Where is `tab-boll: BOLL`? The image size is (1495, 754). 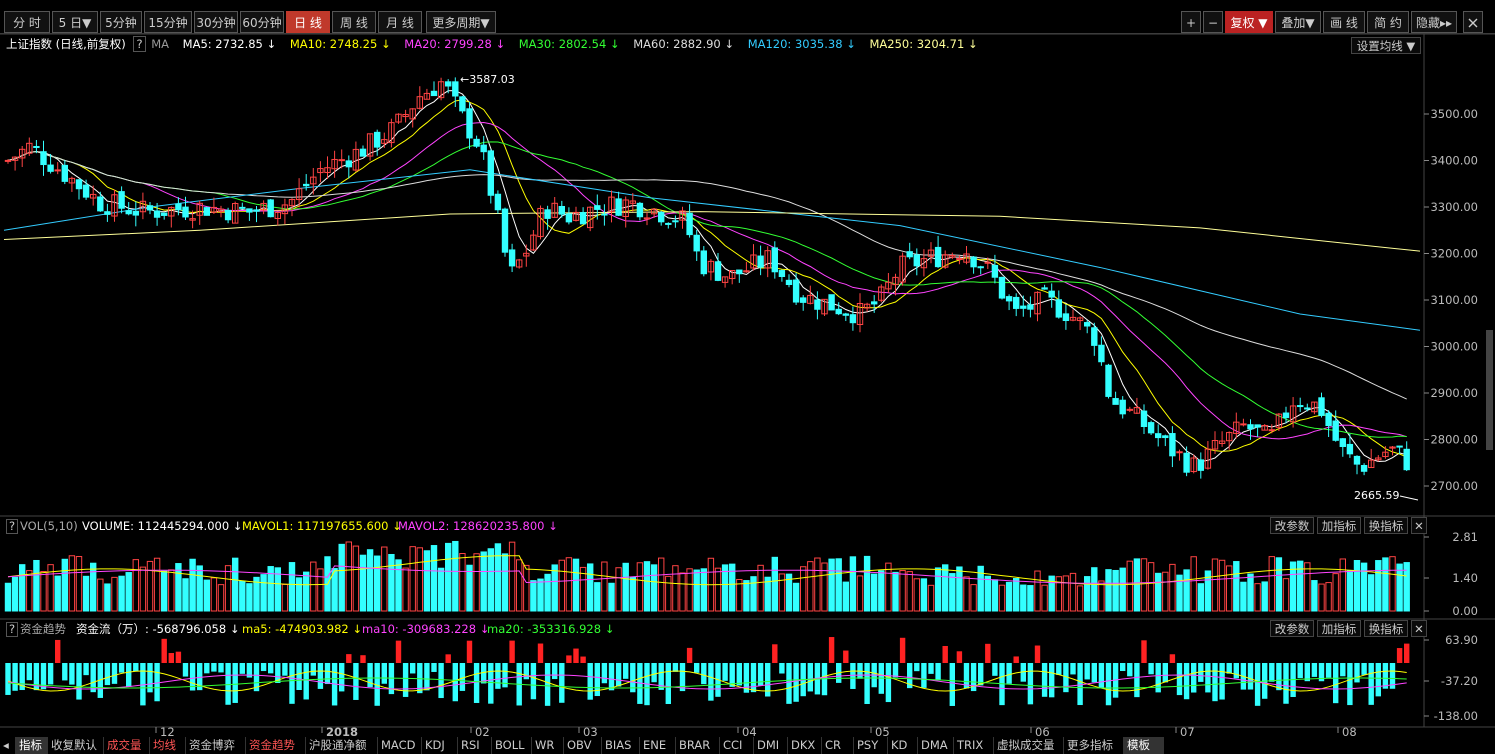 tab-boll: BOLL is located at coordinates (512, 745).